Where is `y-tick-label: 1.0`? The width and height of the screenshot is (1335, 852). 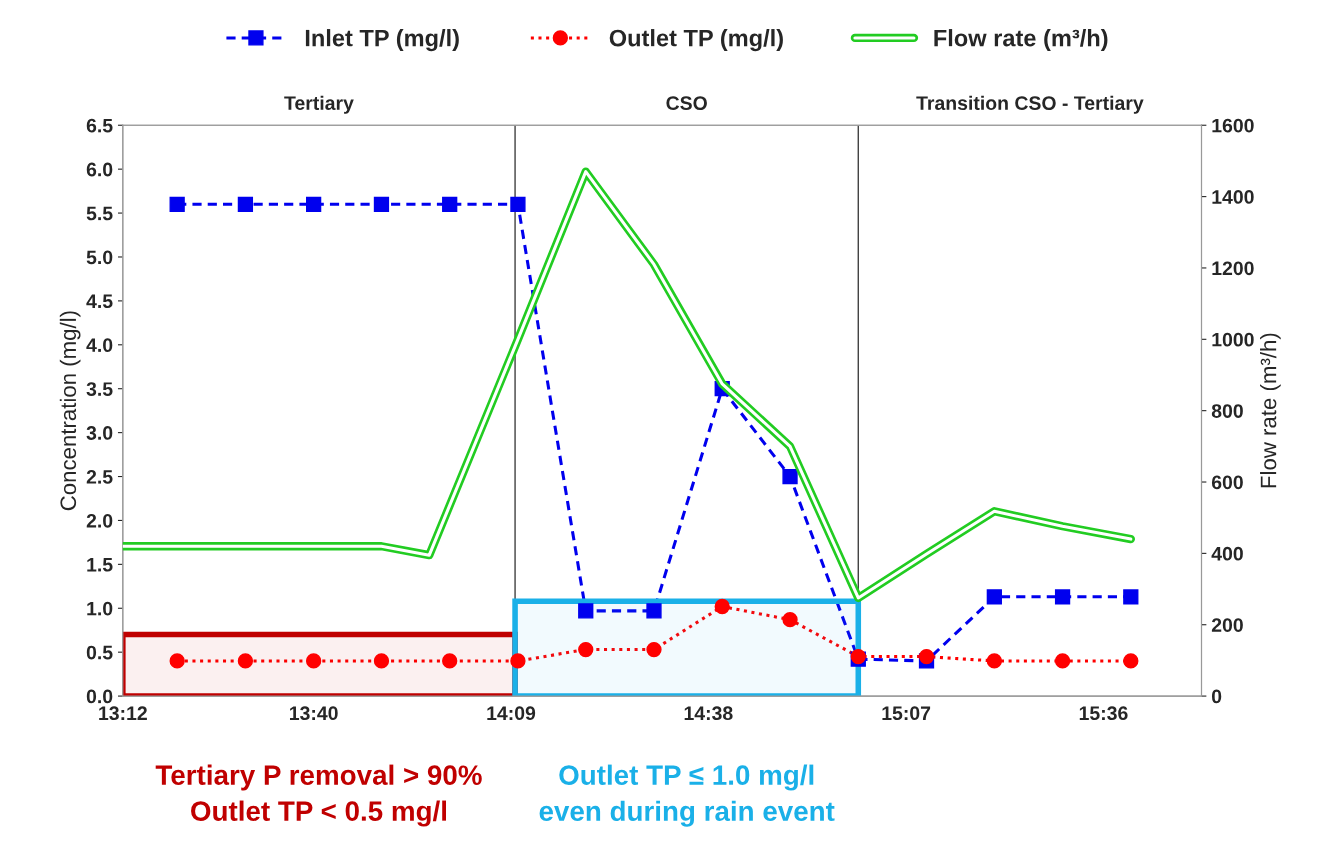
y-tick-label: 1.0 is located at coordinates (100, 608).